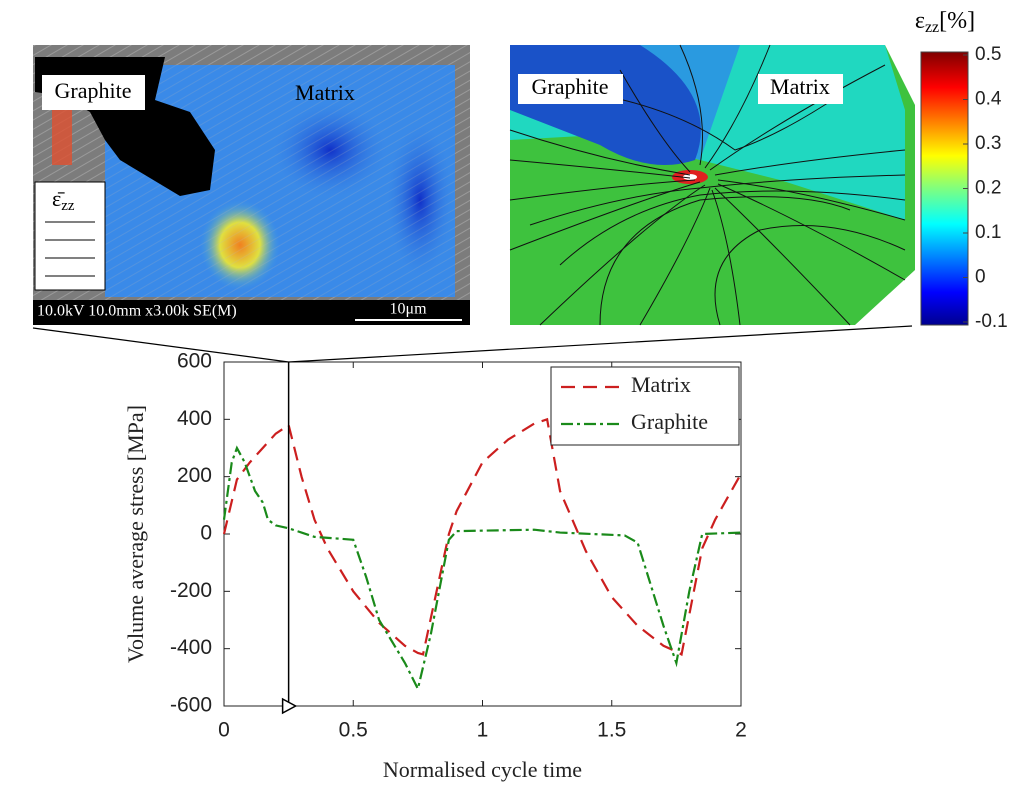  What do you see at coordinates (194, 418) in the screenshot?
I see `y-tick-label: 400` at bounding box center [194, 418].